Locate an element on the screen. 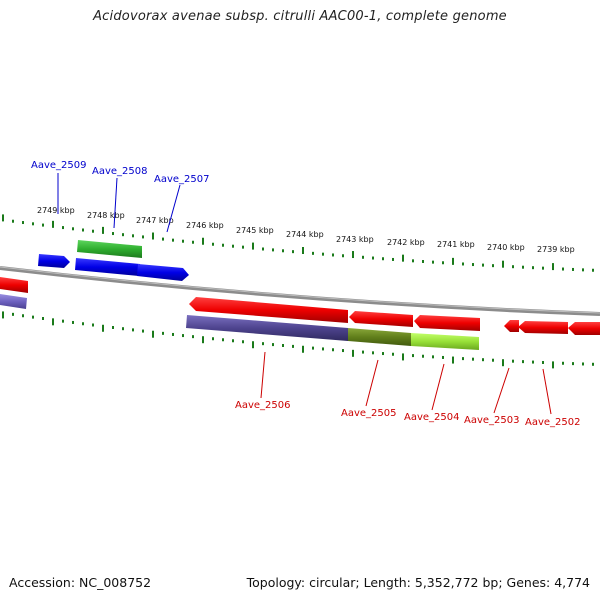  gene-label-aave-2504: Aave_2504 is located at coordinates (432, 417).